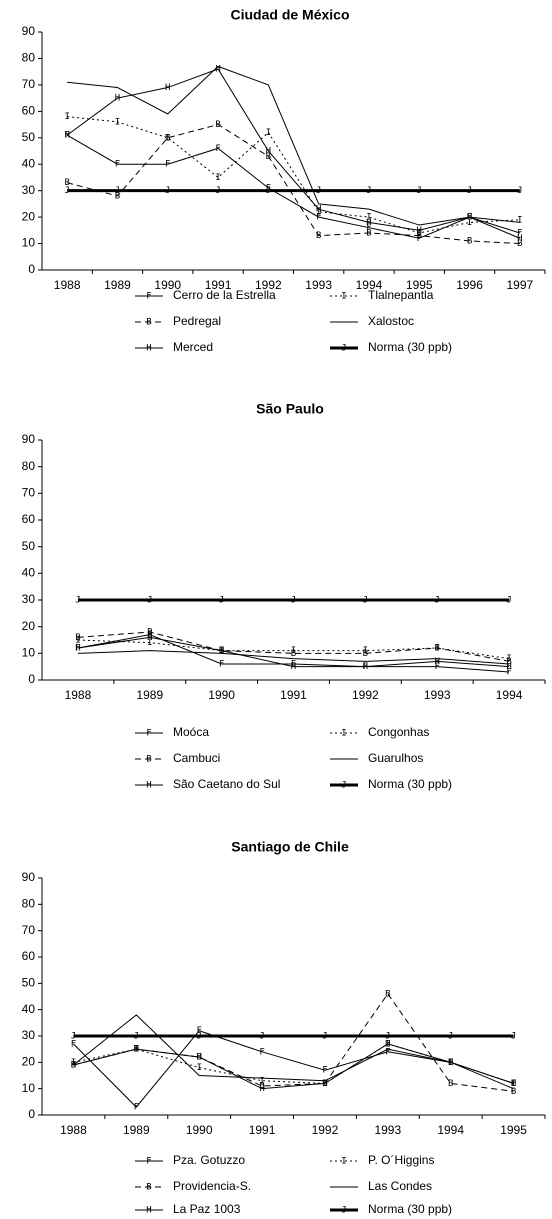  What do you see at coordinates (221, 695) in the screenshot?
I see `x-tick-label: 1990` at bounding box center [221, 695].